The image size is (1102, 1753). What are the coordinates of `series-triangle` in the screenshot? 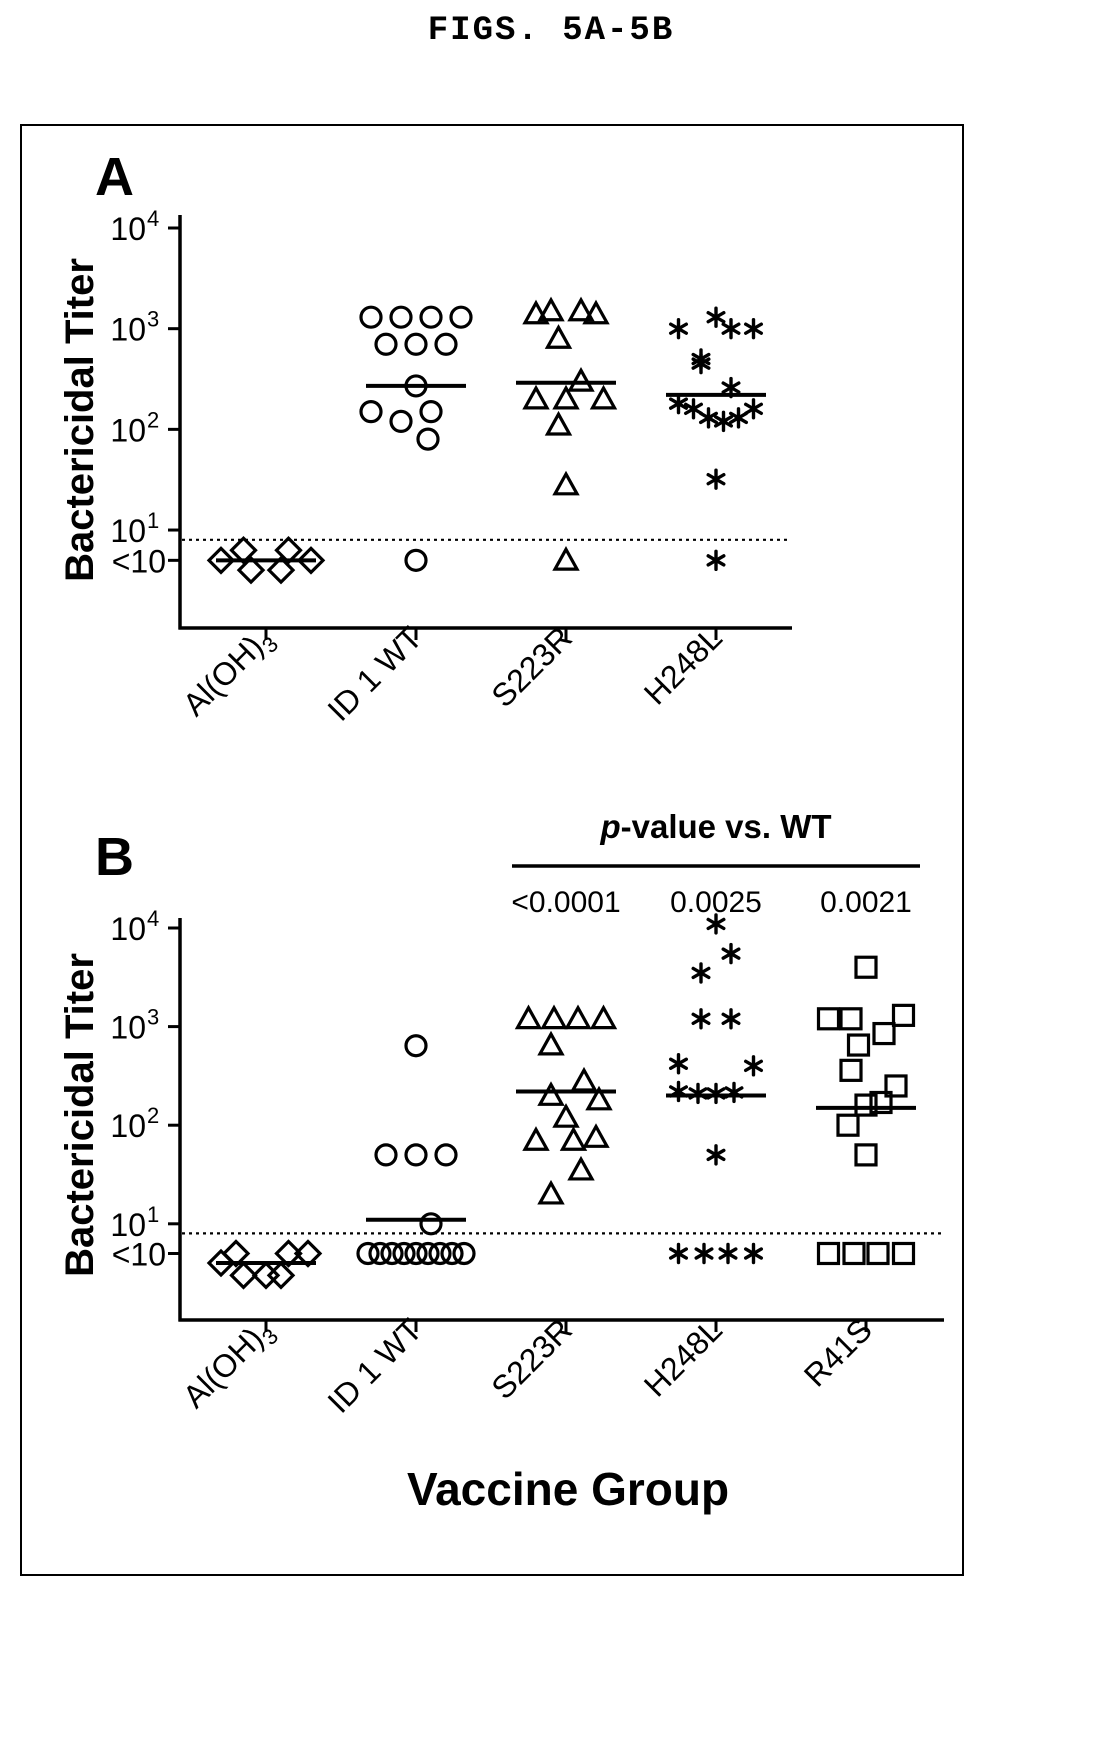 It's located at (570, 433).